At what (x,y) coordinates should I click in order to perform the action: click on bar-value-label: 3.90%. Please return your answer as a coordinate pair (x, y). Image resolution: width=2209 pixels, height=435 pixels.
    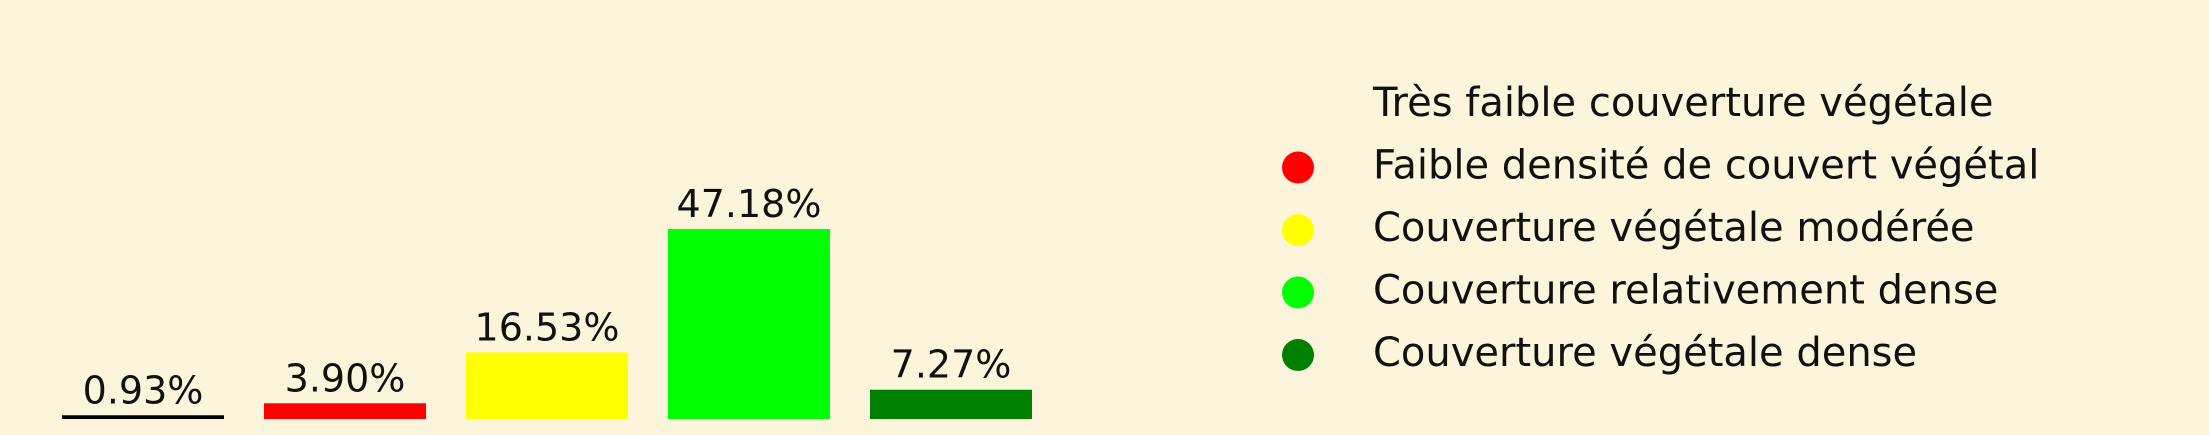
    Looking at the image, I should click on (345, 378).